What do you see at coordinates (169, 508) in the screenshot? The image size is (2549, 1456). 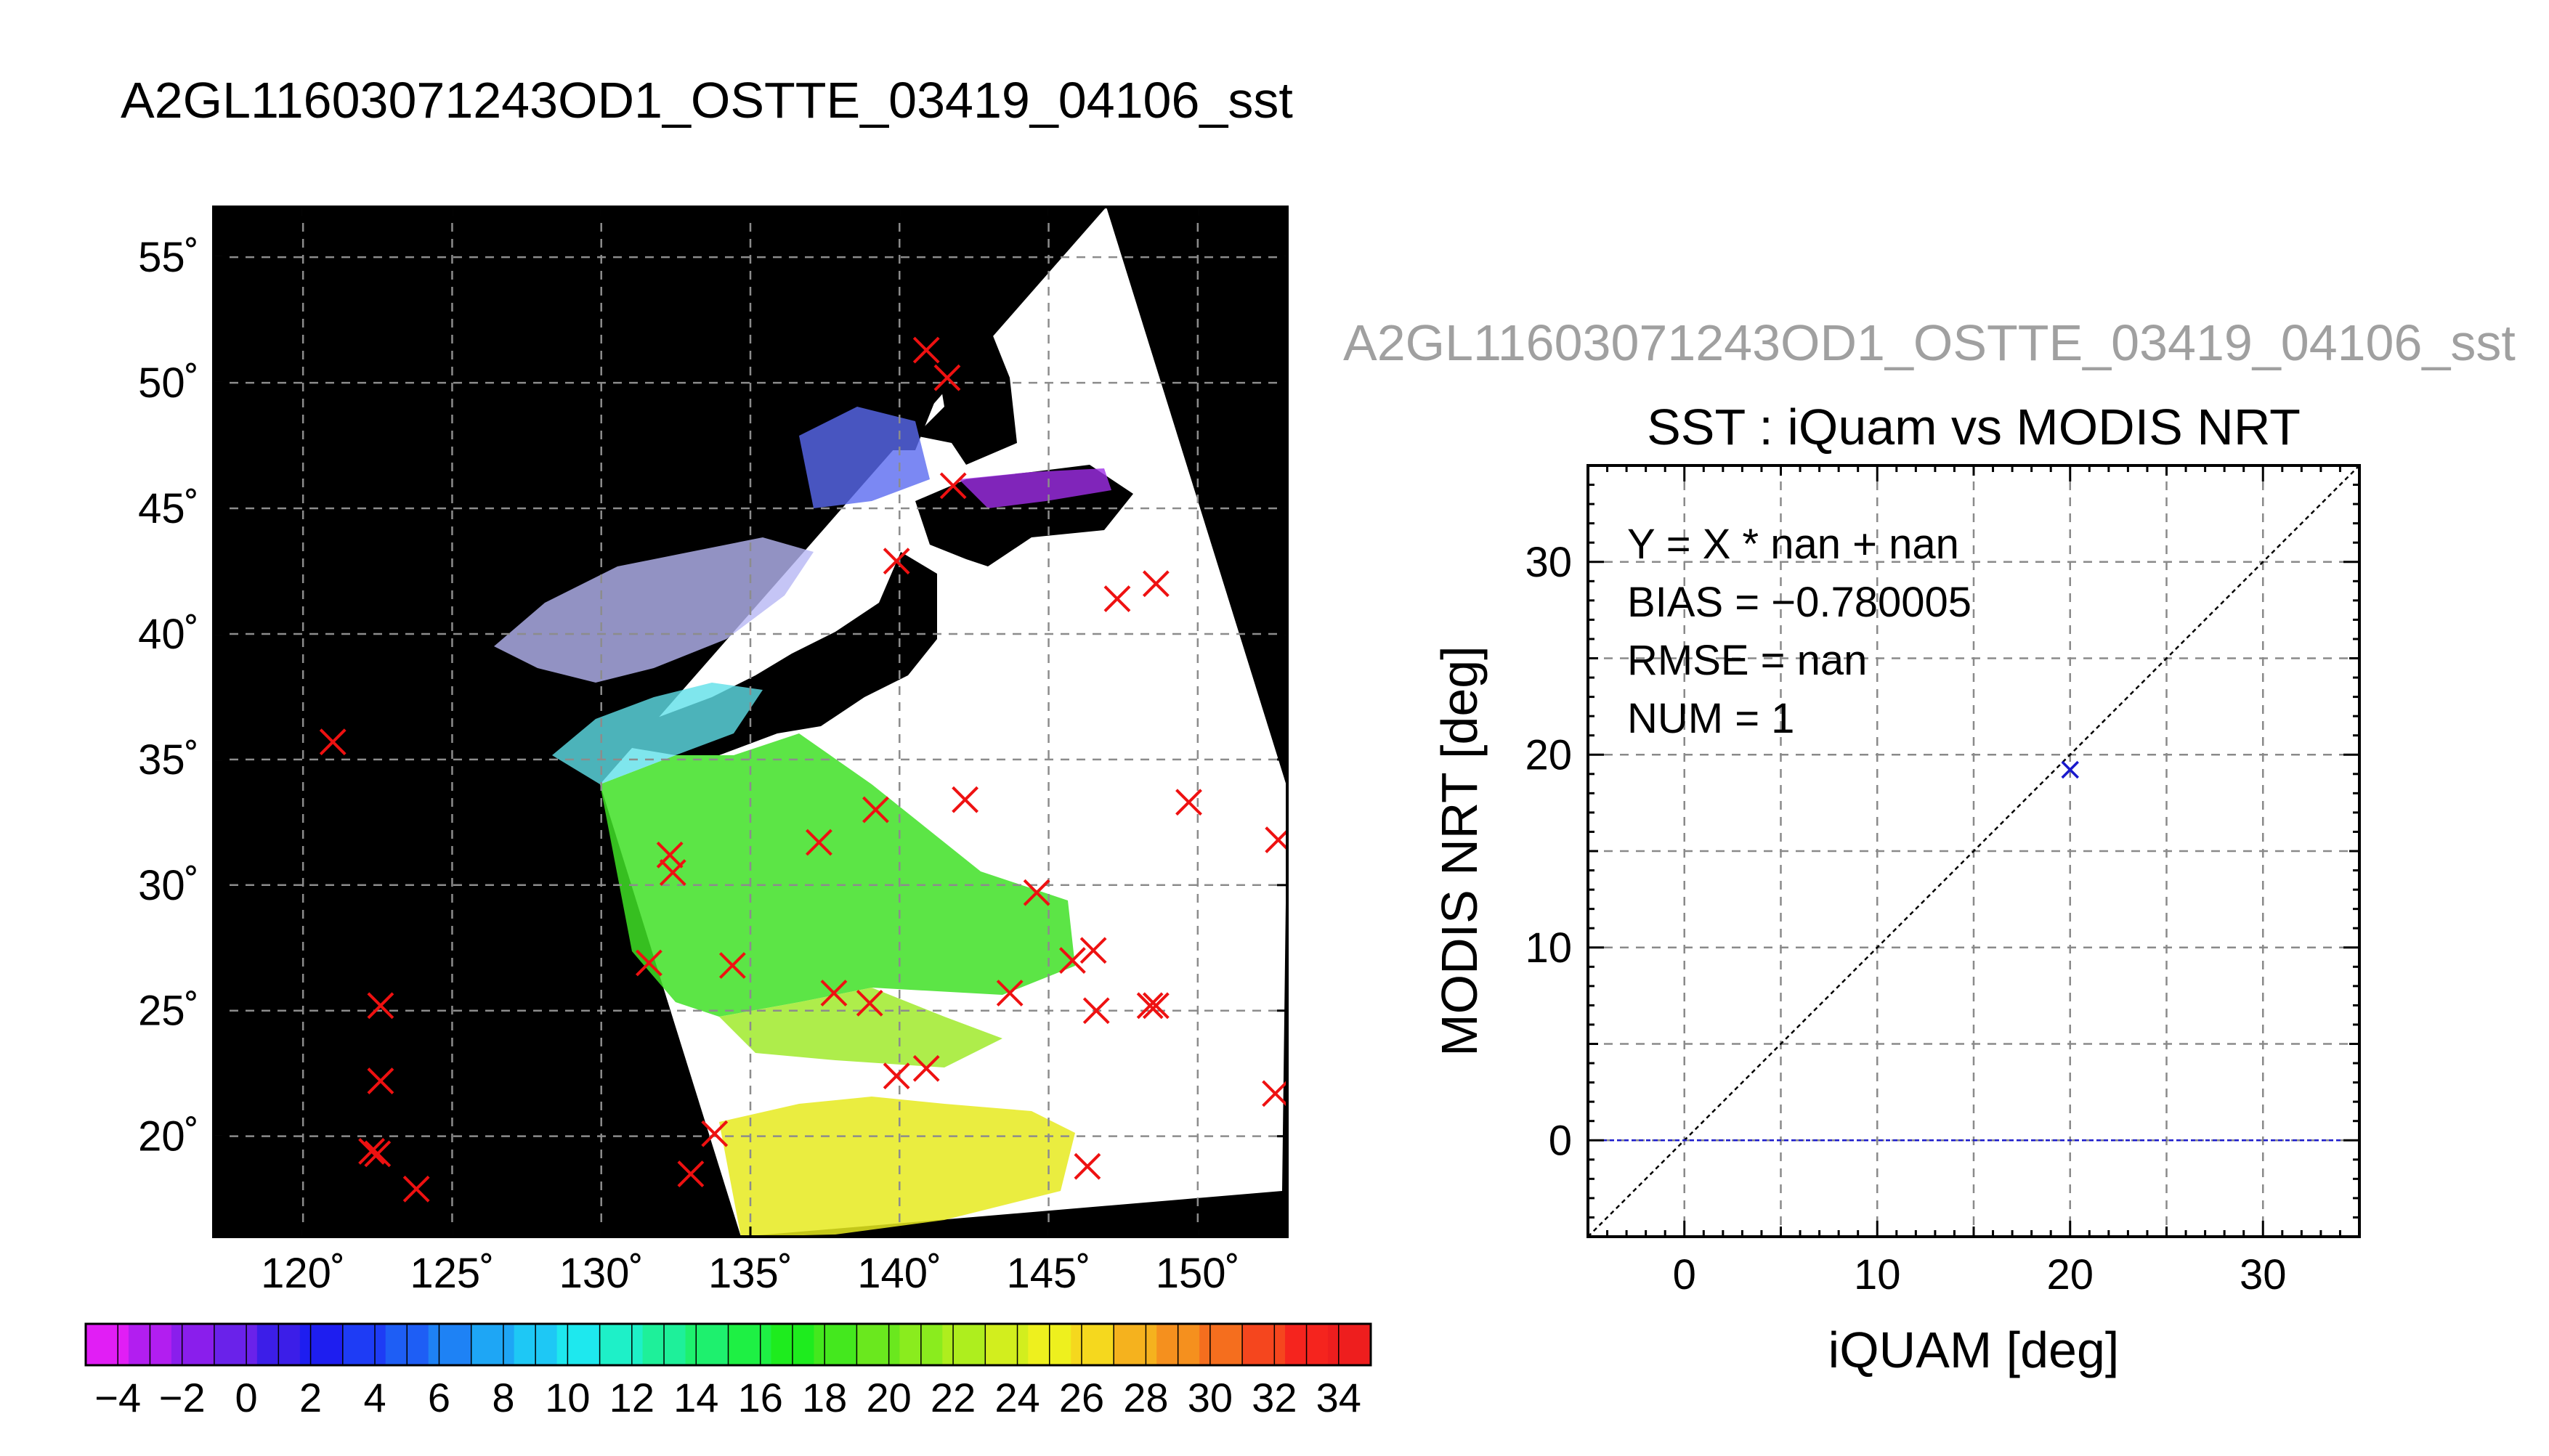 I see `map-y-tick-label: 45˚` at bounding box center [169, 508].